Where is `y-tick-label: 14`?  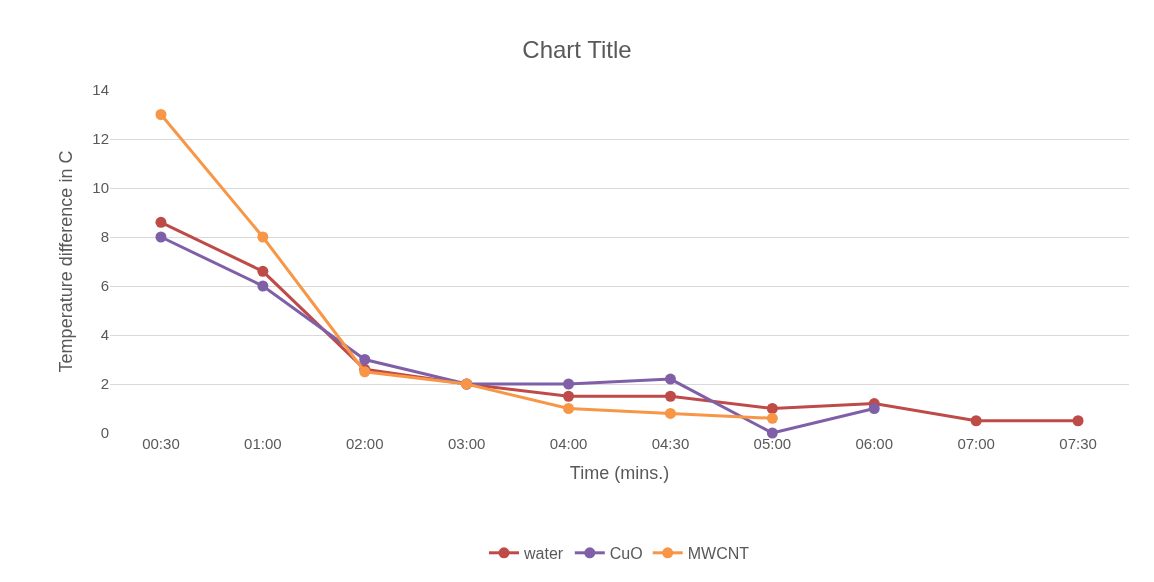 y-tick-label: 14 is located at coordinates (100, 90).